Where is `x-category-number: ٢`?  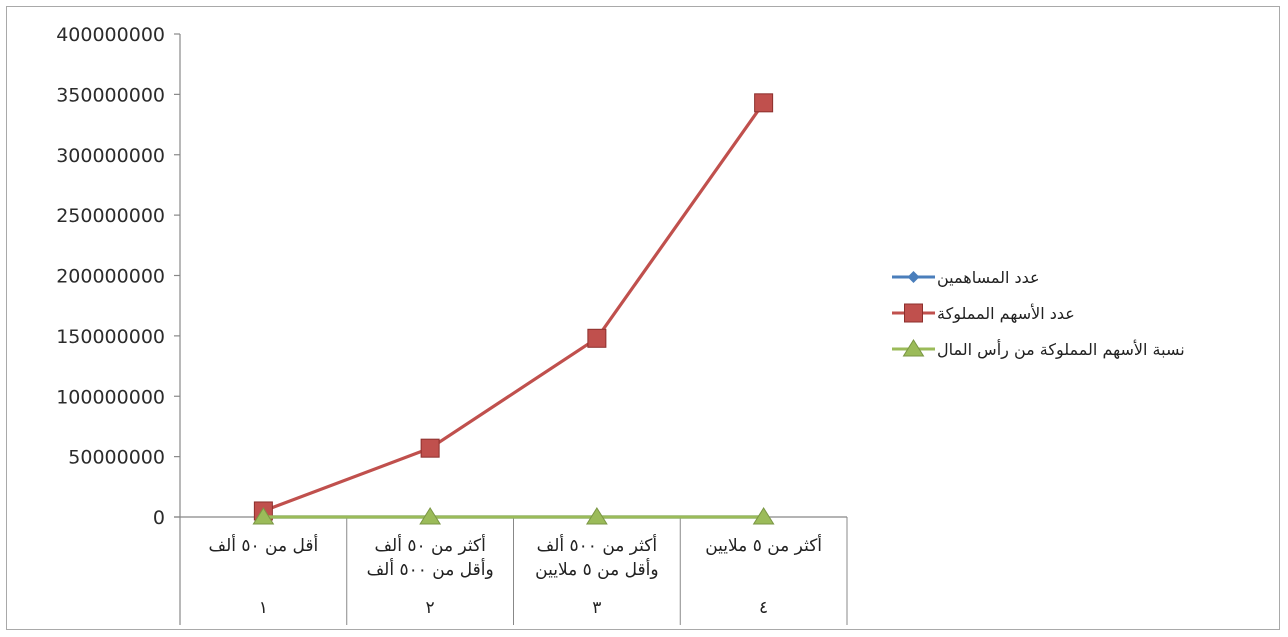
x-category-number: ٢ is located at coordinates (430, 608).